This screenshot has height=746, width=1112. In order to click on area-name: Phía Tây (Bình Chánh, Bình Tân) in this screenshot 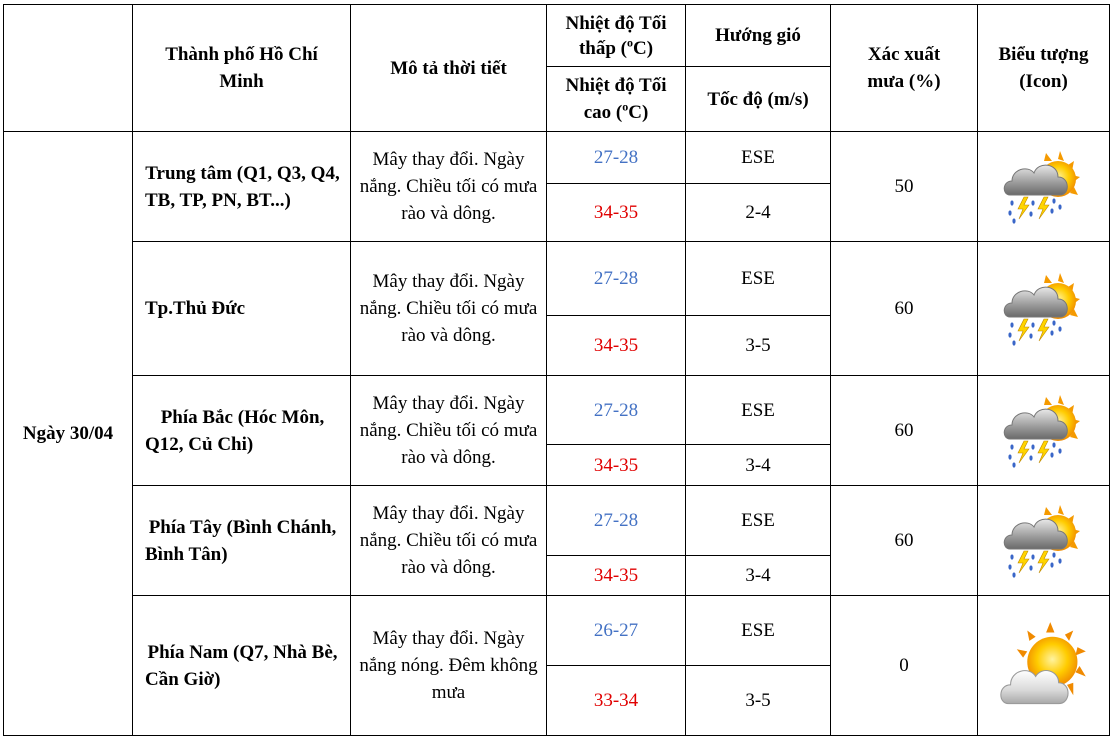, I will do `click(241, 540)`.